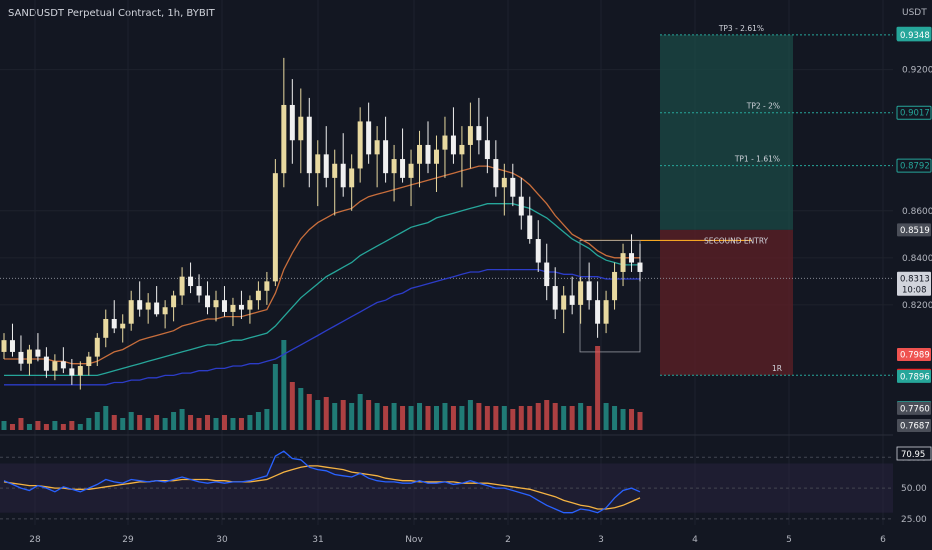  I want to click on x-tick-label: 2, so click(508, 540).